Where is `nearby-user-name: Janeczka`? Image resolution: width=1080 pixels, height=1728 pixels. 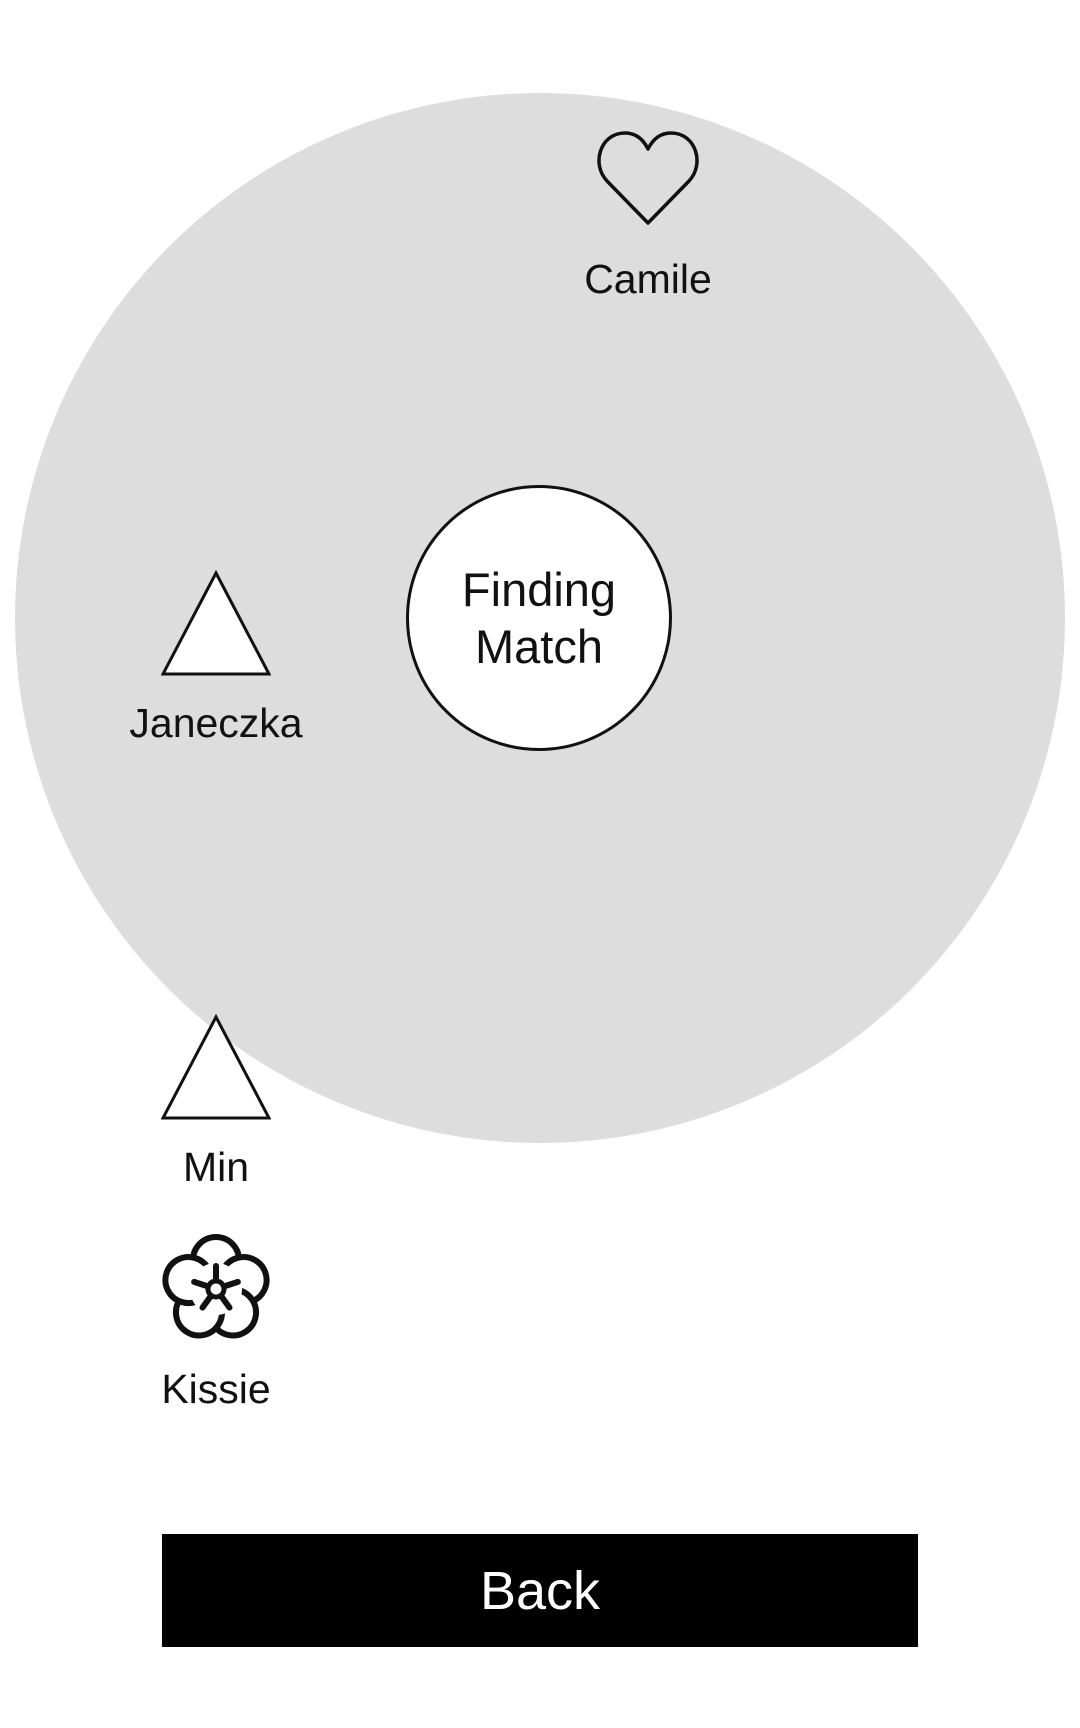
nearby-user-name: Janeczka is located at coordinates (216, 723).